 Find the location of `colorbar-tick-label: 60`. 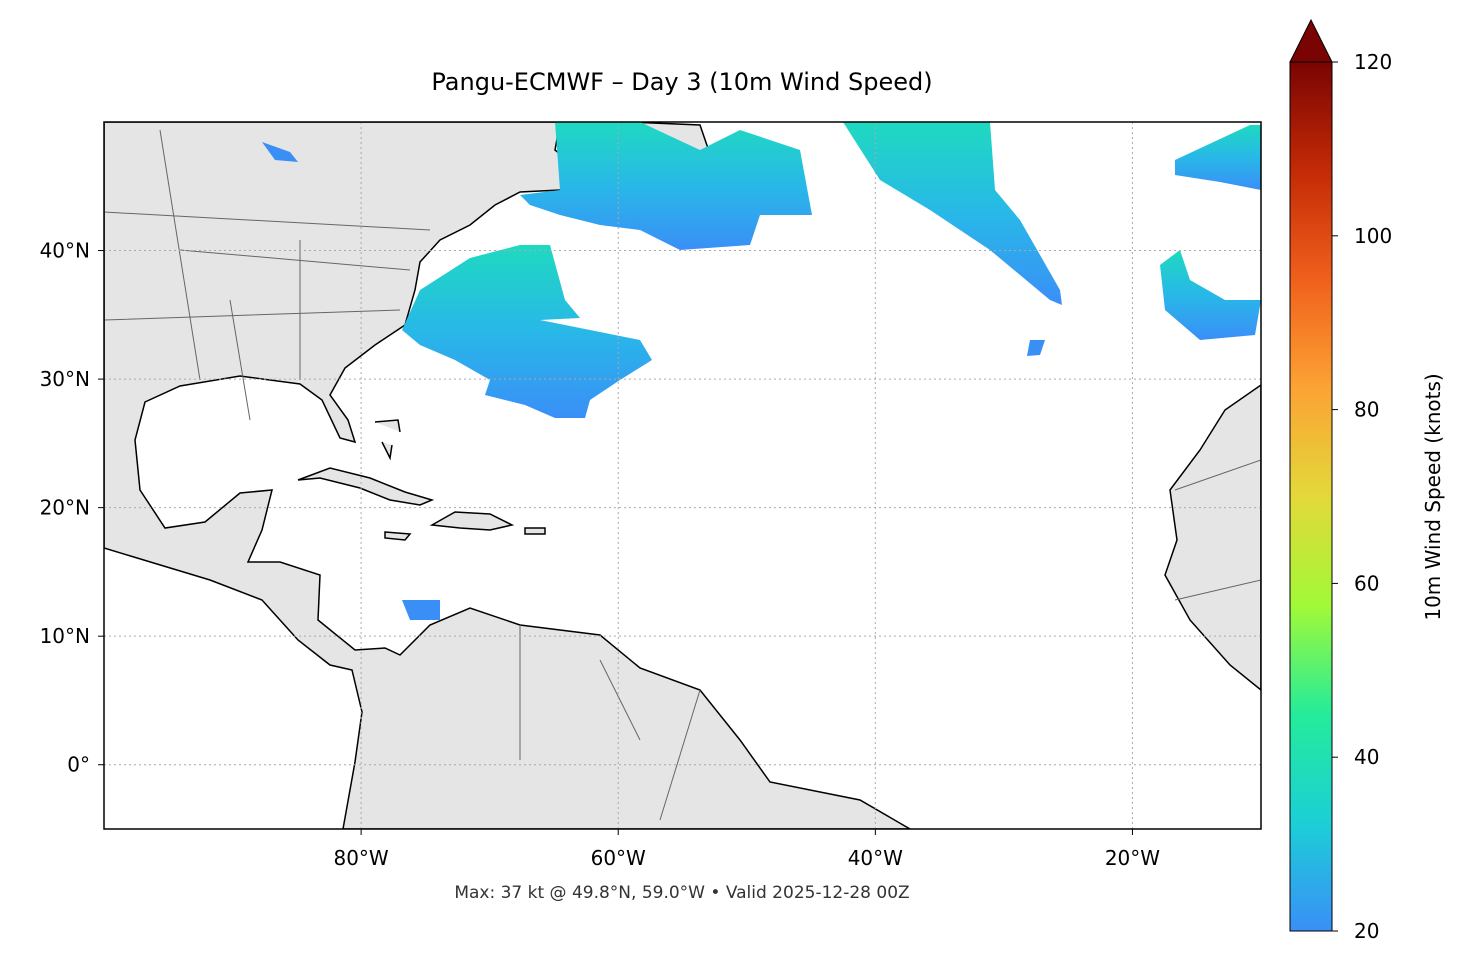

colorbar-tick-label: 60 is located at coordinates (1366, 583).